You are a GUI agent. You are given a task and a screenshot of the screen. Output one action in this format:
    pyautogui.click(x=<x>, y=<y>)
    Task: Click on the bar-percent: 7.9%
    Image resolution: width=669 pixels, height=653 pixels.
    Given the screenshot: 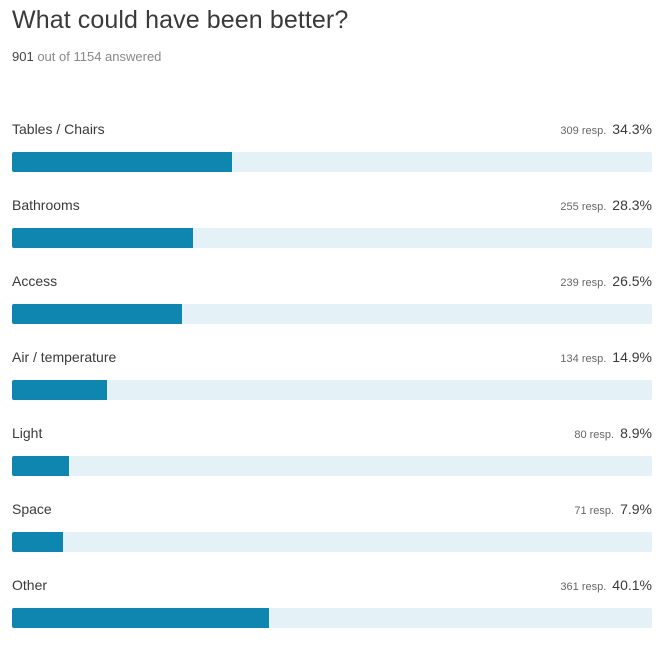 What is the action you would take?
    pyautogui.click(x=636, y=509)
    